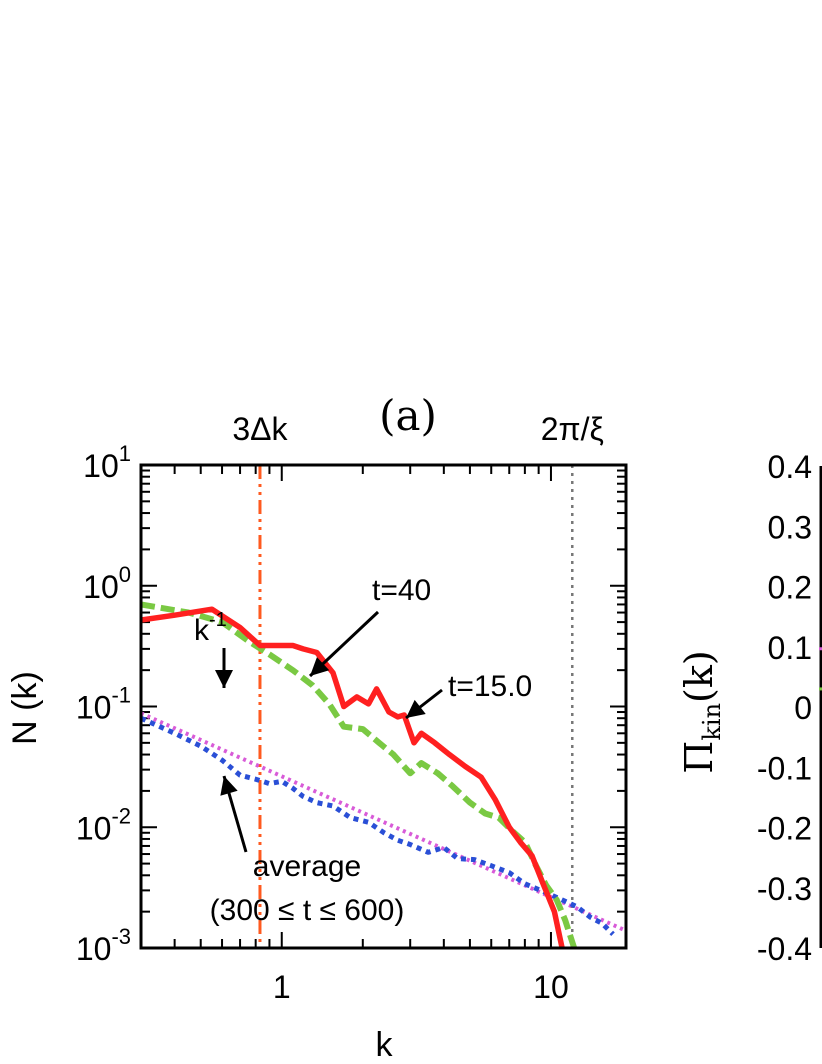 The image size is (822, 1064). What do you see at coordinates (712, 722) in the screenshot?
I see `ylabel-b-sub: kin` at bounding box center [712, 722].